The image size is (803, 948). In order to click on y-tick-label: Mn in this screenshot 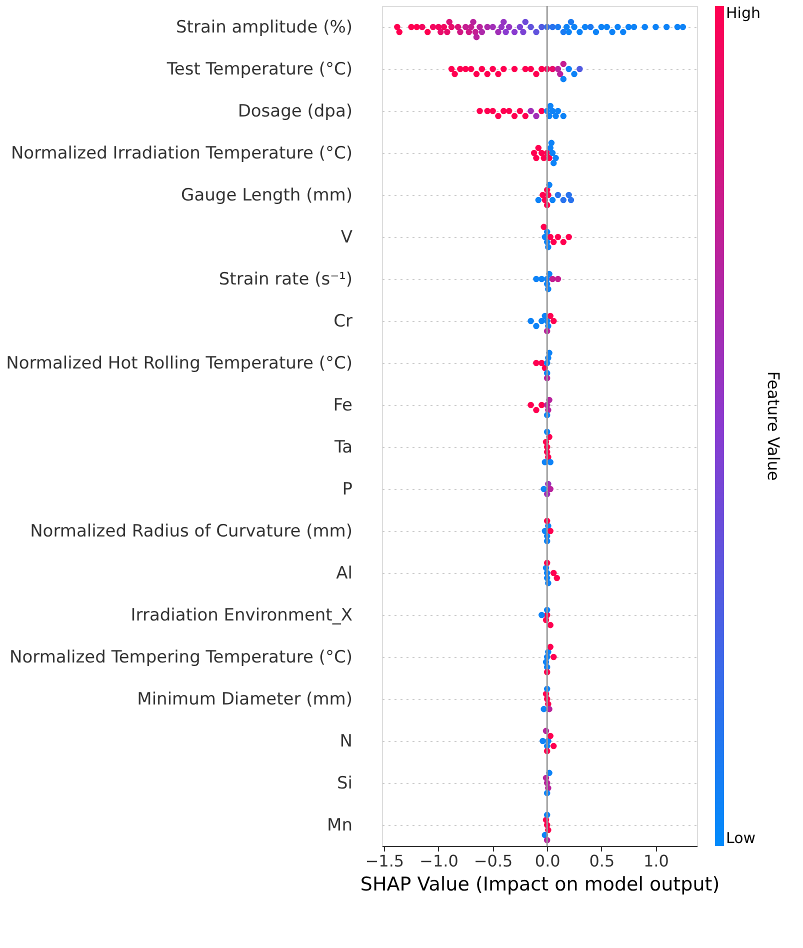, I will do `click(339, 826)`.